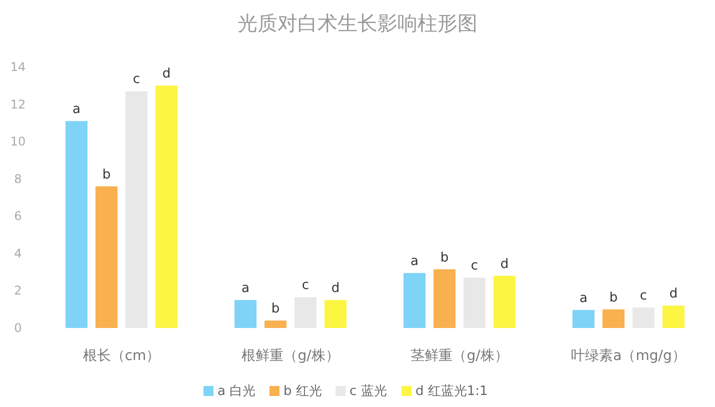 The height and width of the screenshot is (407, 715). I want to click on legend-label: c 蓝光, so click(368, 391).